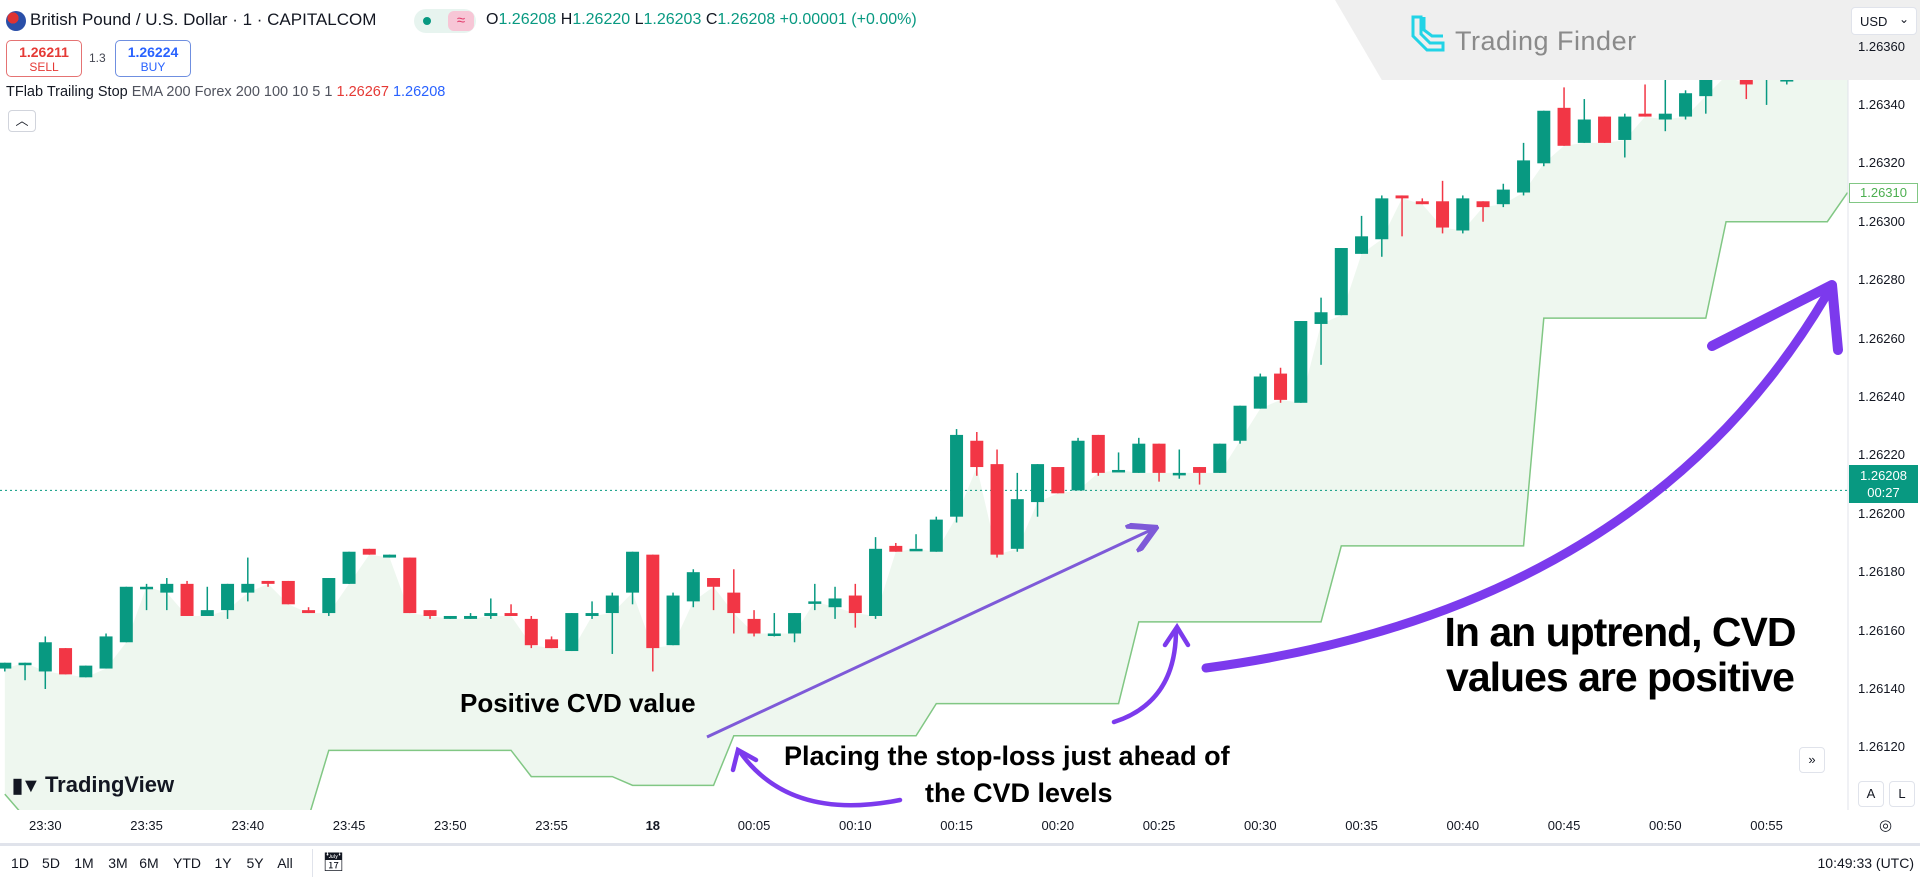 The width and height of the screenshot is (1920, 883). What do you see at coordinates (1865, 863) in the screenshot?
I see `clock: 10:49:33 (UTC)` at bounding box center [1865, 863].